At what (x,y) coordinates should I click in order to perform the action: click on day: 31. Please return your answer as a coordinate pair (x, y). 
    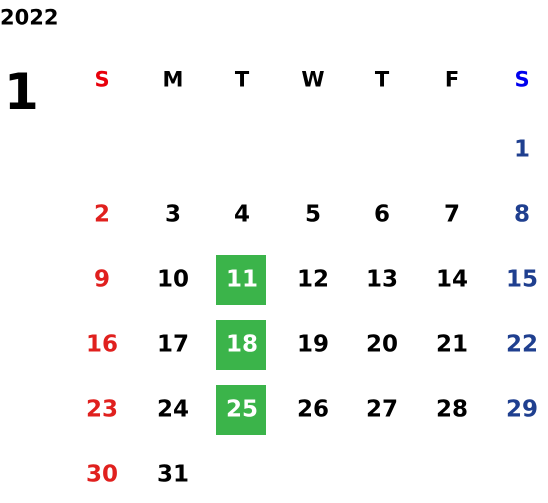
    Looking at the image, I should click on (173, 474).